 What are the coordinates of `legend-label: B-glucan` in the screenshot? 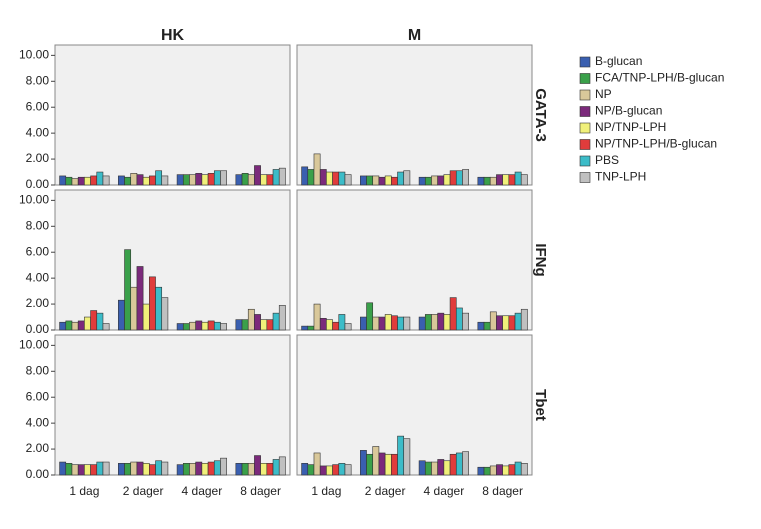 It's located at (618, 61).